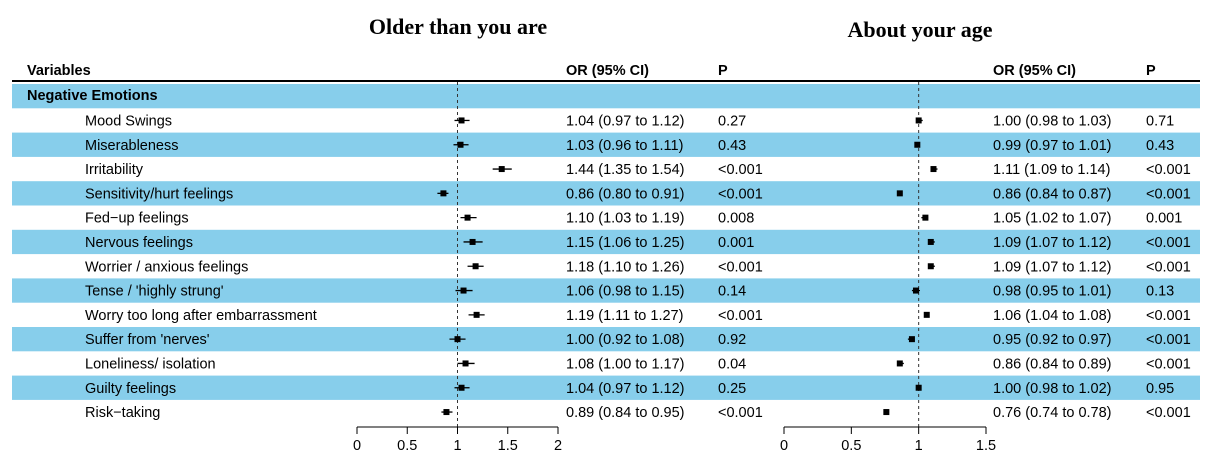 This screenshot has width=1206, height=454. I want to click on stripe-group, so click(606, 96).